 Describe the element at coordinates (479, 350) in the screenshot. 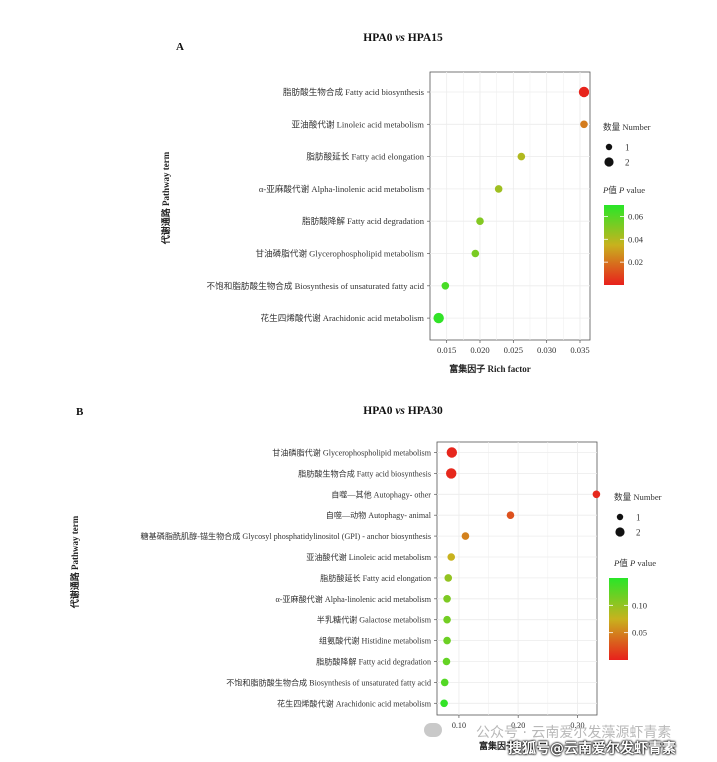

I see `x-tick-label: 0.020` at that location.